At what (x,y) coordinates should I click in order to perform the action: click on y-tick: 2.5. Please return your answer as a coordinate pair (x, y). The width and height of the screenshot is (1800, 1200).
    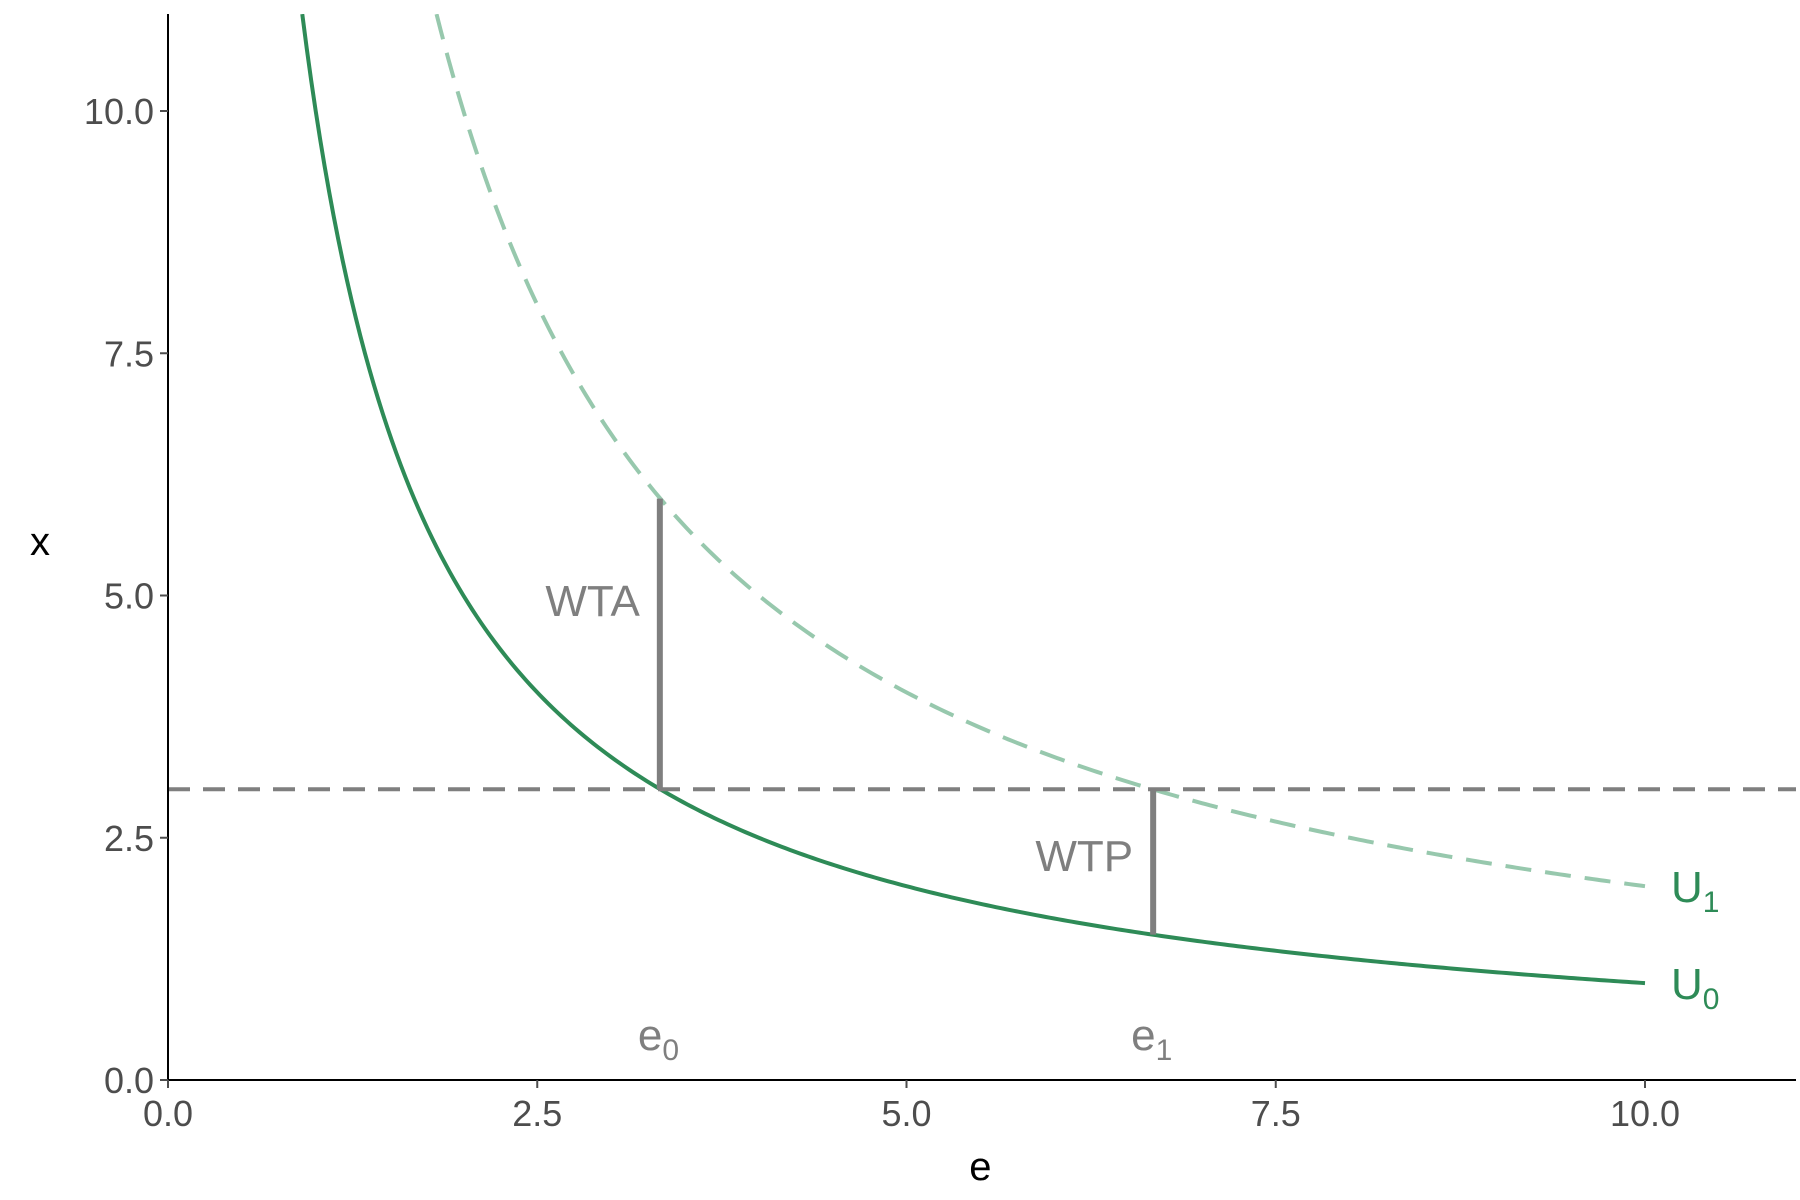
    Looking at the image, I should click on (136, 838).